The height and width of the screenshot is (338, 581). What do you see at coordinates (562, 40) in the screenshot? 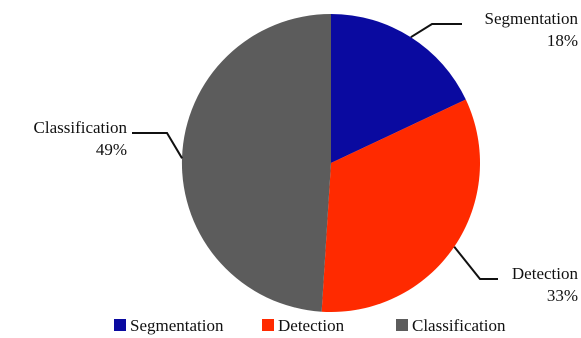
I see `slice-value-segmentation: 18%` at bounding box center [562, 40].